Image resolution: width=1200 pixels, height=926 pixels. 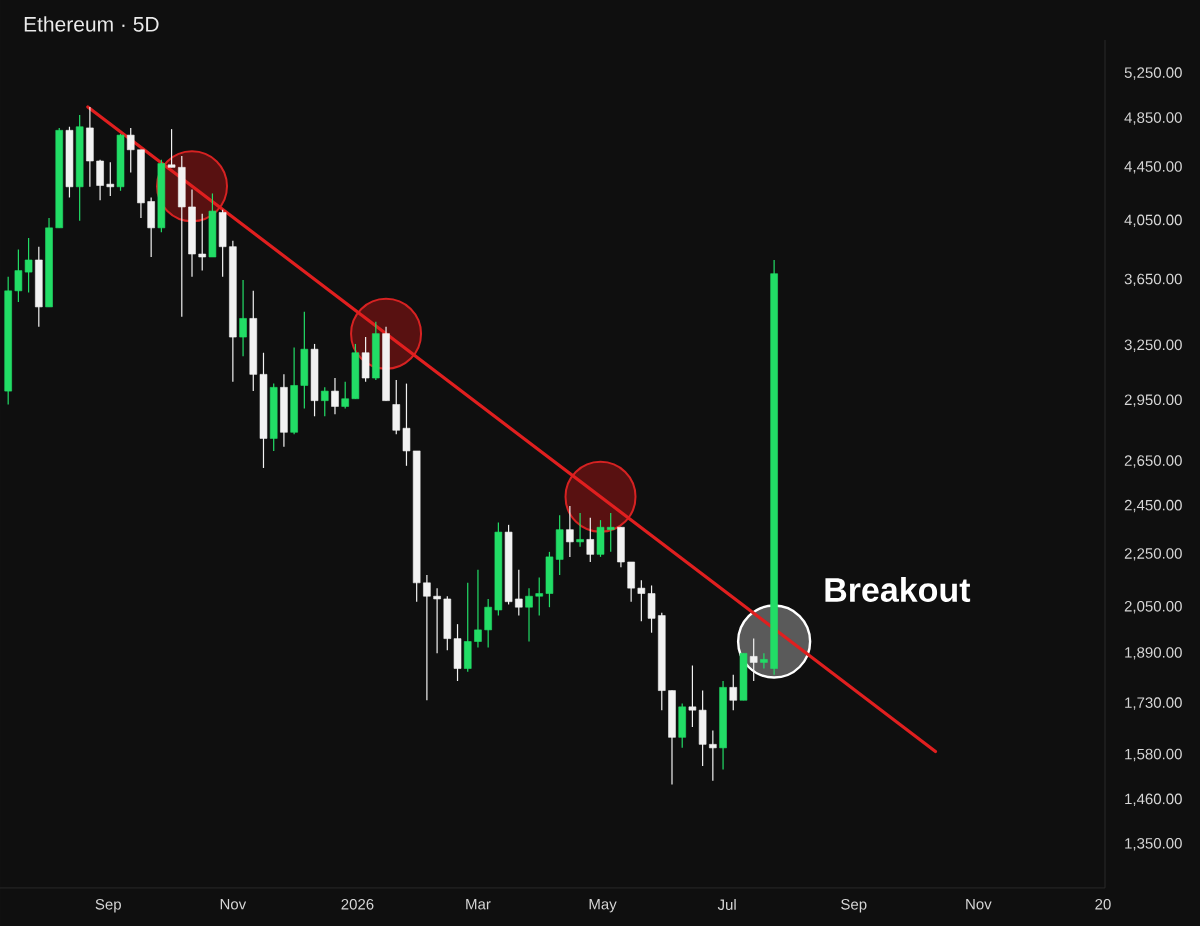 I want to click on y-tick-label: 5,250.00, so click(x=1153, y=73).